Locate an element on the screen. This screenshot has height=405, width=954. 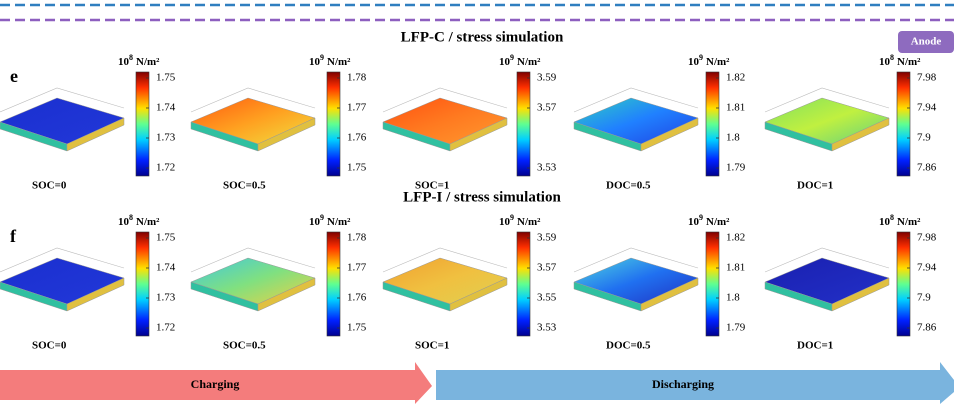
colorbar-tick-label: 1.8 is located at coordinates (733, 298).